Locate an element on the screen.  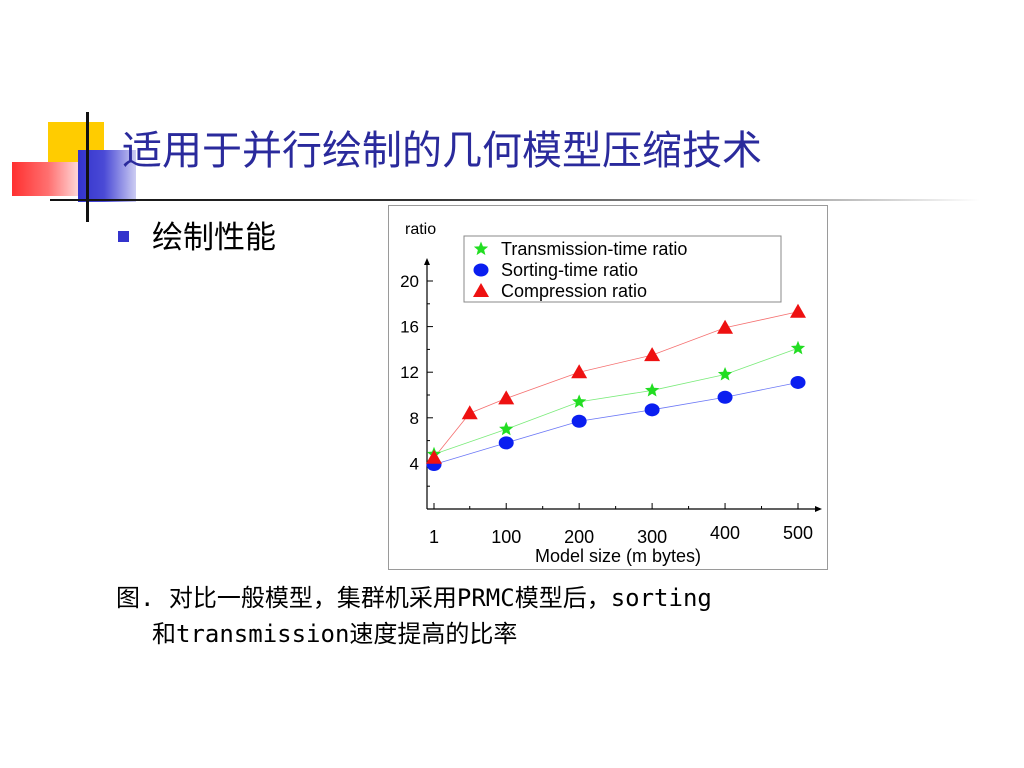
x-tick-label: 500 is located at coordinates (798, 533).